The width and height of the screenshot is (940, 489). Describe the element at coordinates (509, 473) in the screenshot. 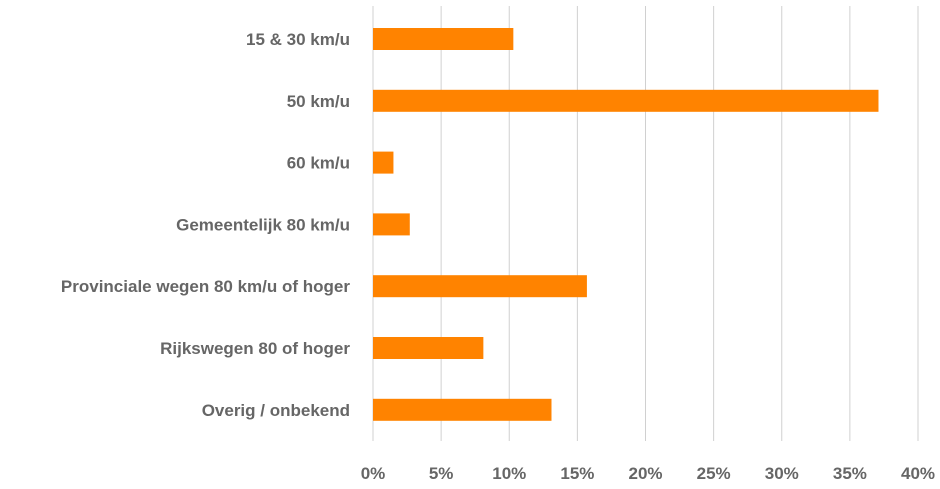

I see `x-tick-label: 10%` at that location.